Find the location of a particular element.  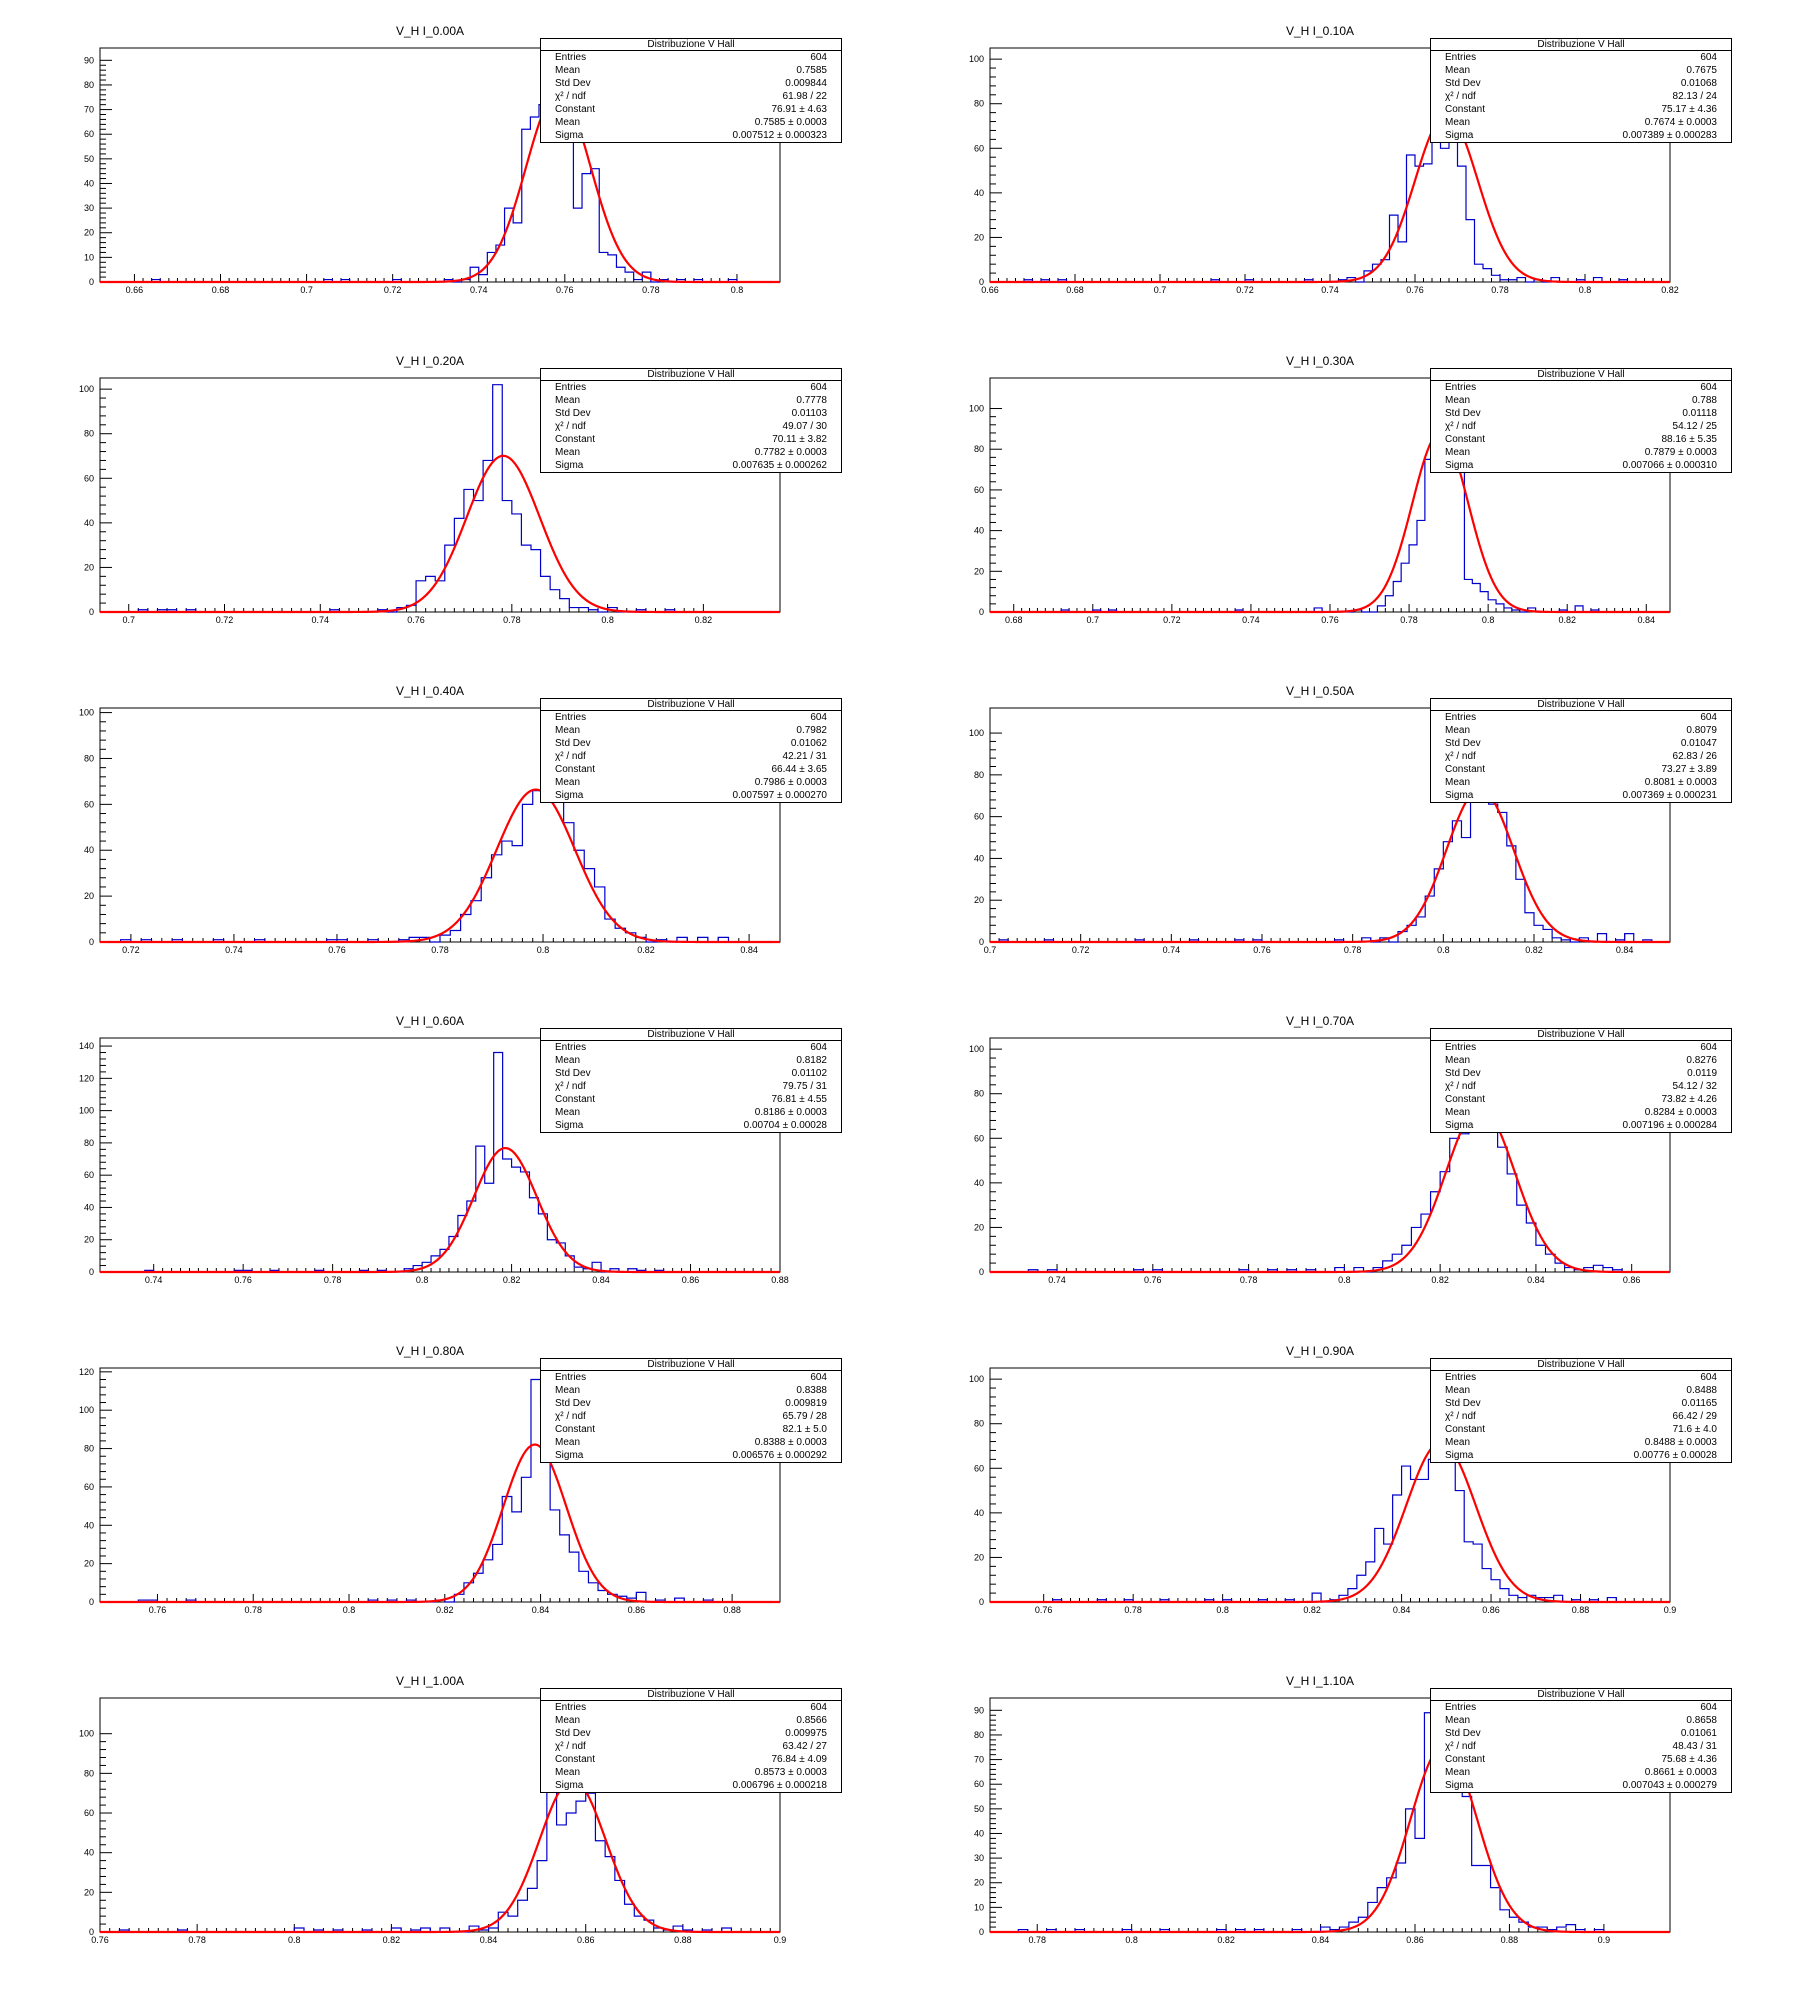

stats-value: 70.11 ± 3.82 is located at coordinates (799, 439).